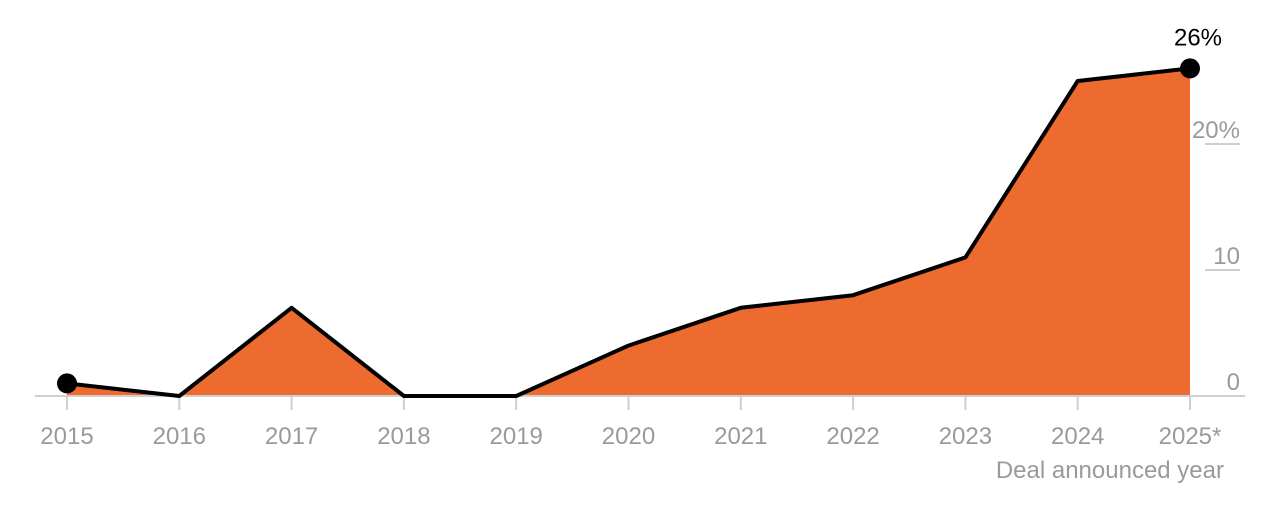  What do you see at coordinates (965, 436) in the screenshot?
I see `x-tick-label: 2023` at bounding box center [965, 436].